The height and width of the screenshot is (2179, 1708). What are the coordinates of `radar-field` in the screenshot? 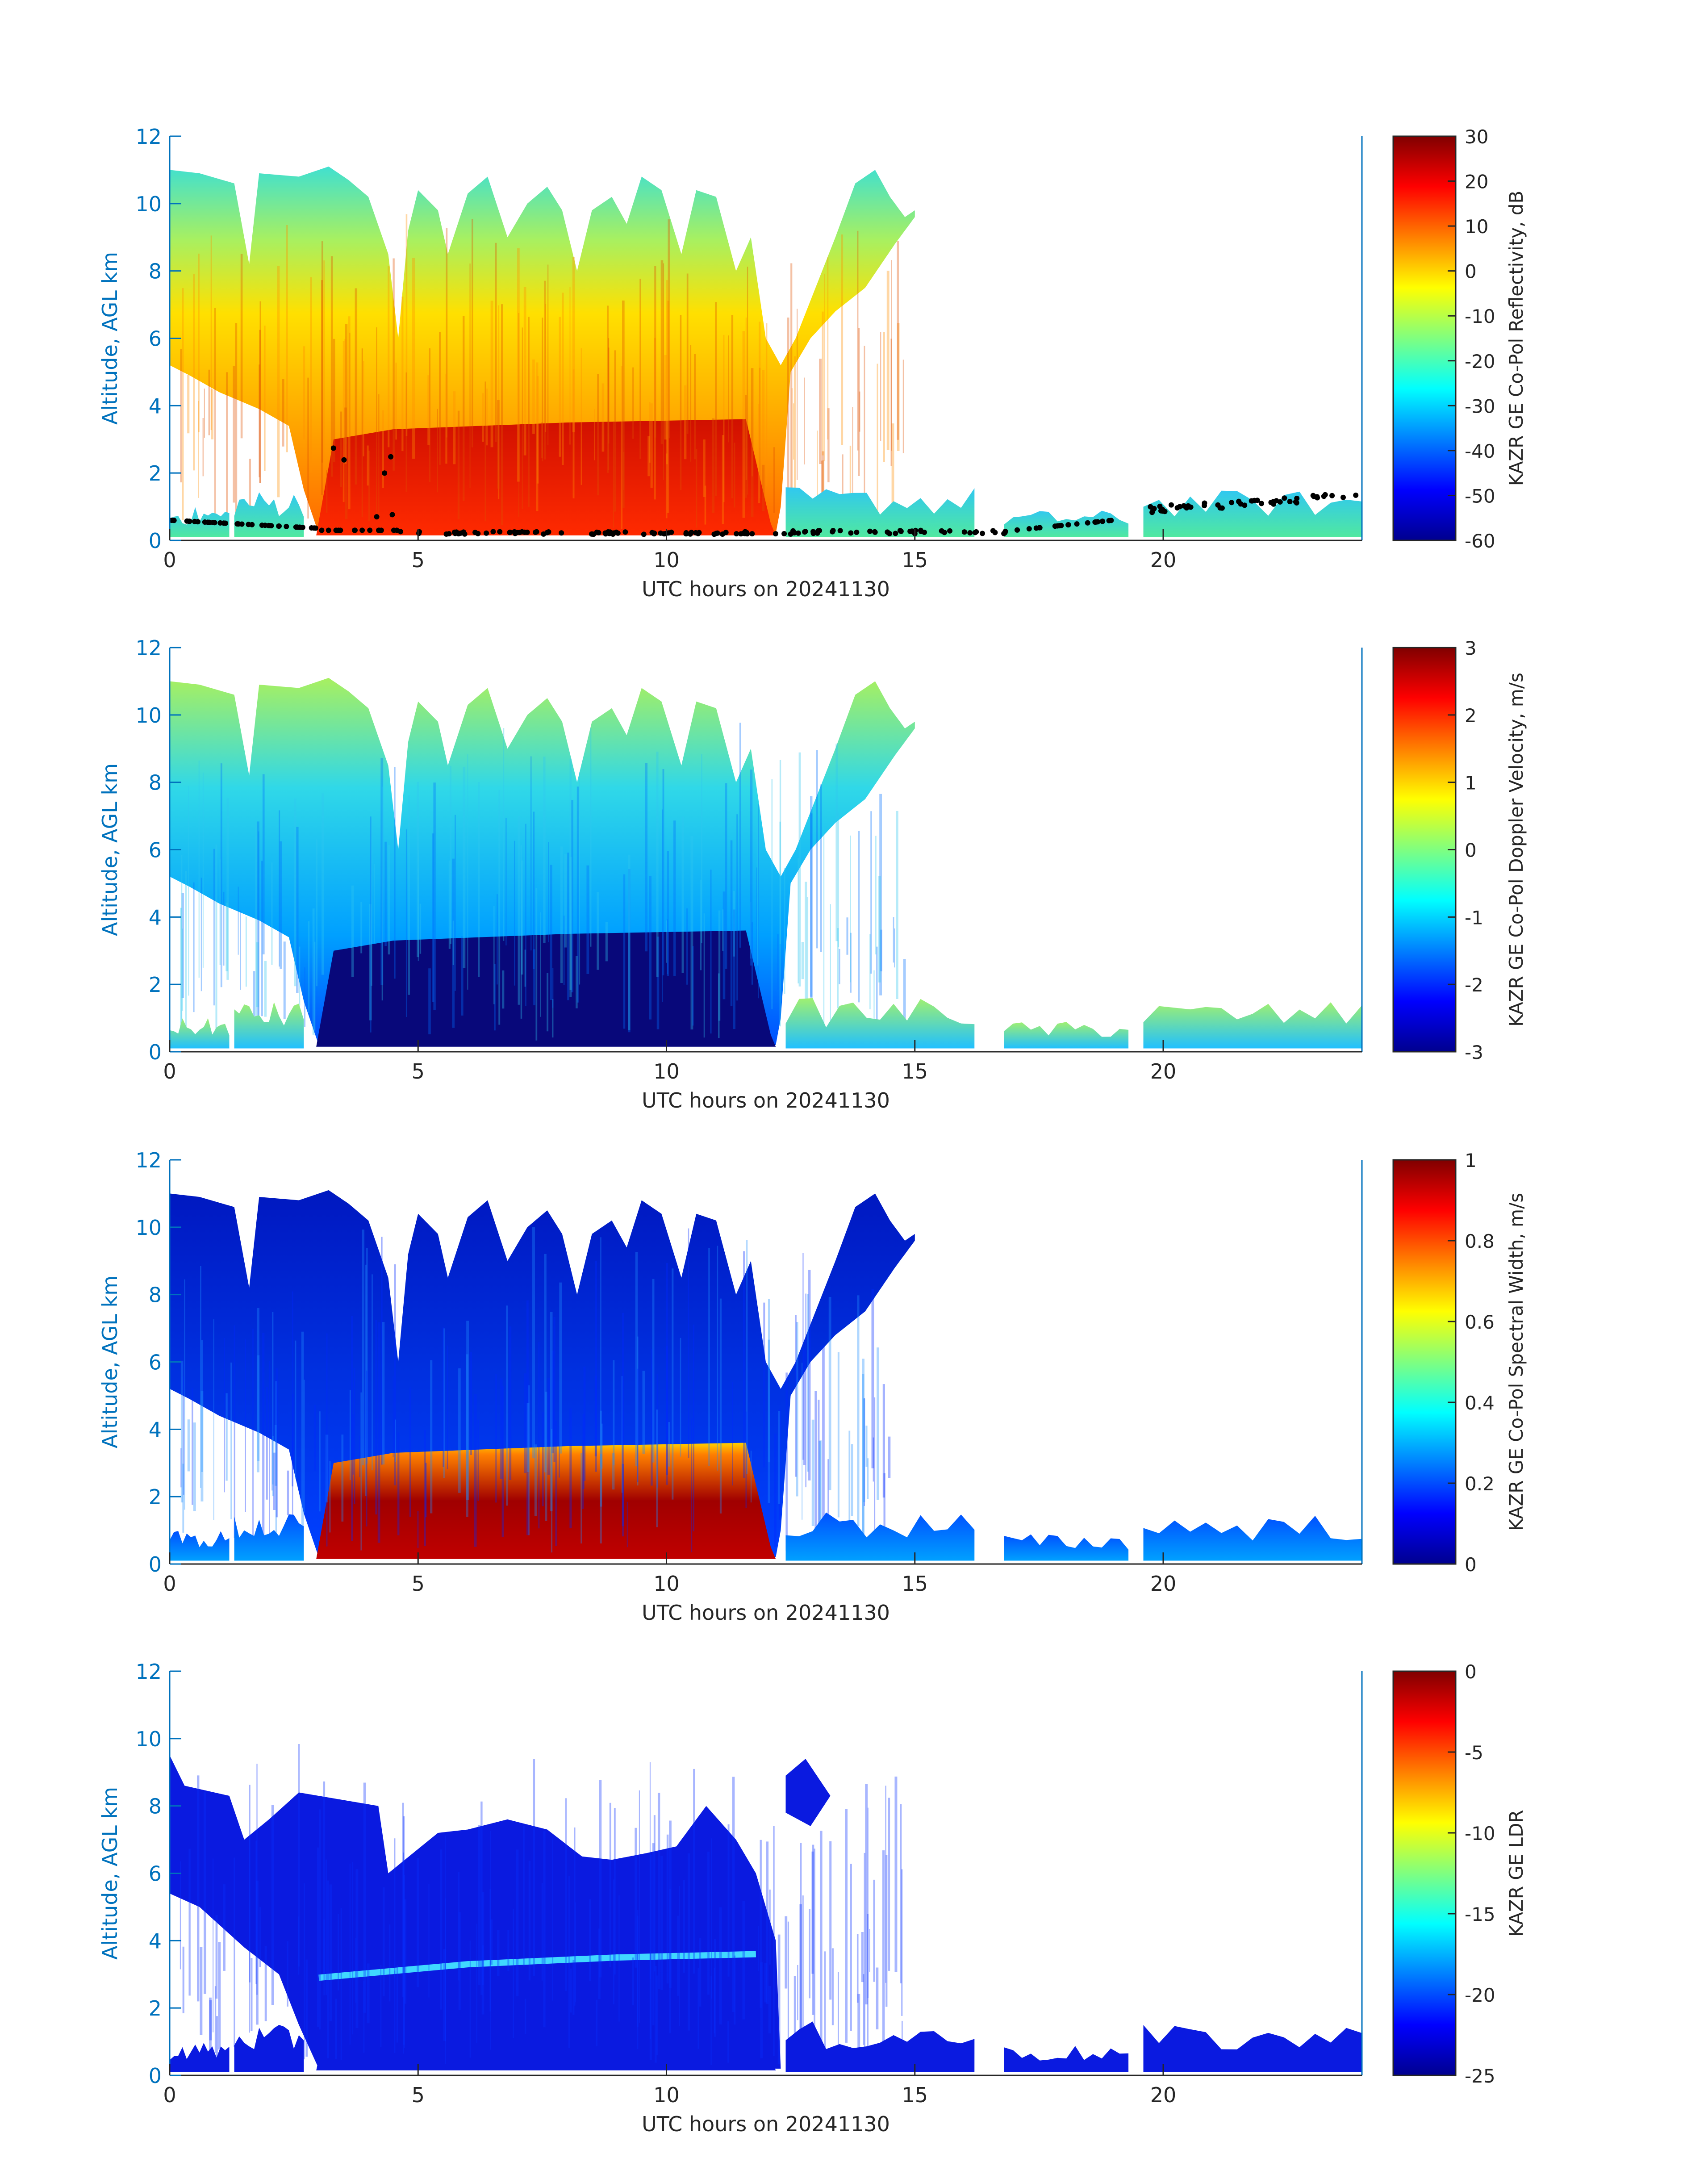 It's located at (766, 1908).